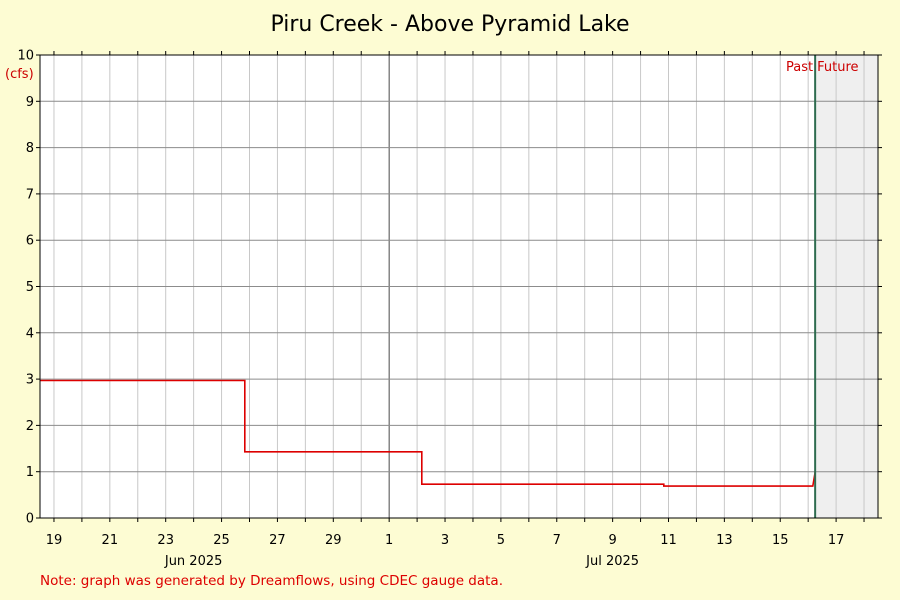 This screenshot has height=600, width=900. I want to click on marker-layer: Past Future, so click(822, 286).